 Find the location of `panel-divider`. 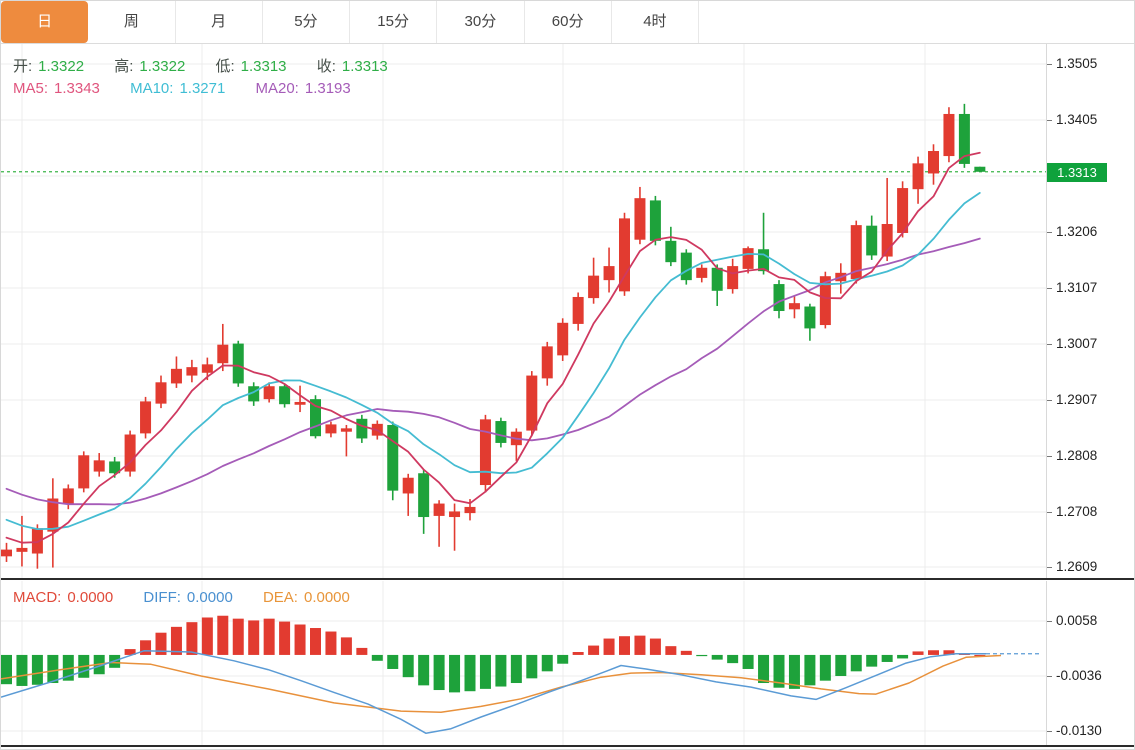

panel-divider is located at coordinates (567, 579).